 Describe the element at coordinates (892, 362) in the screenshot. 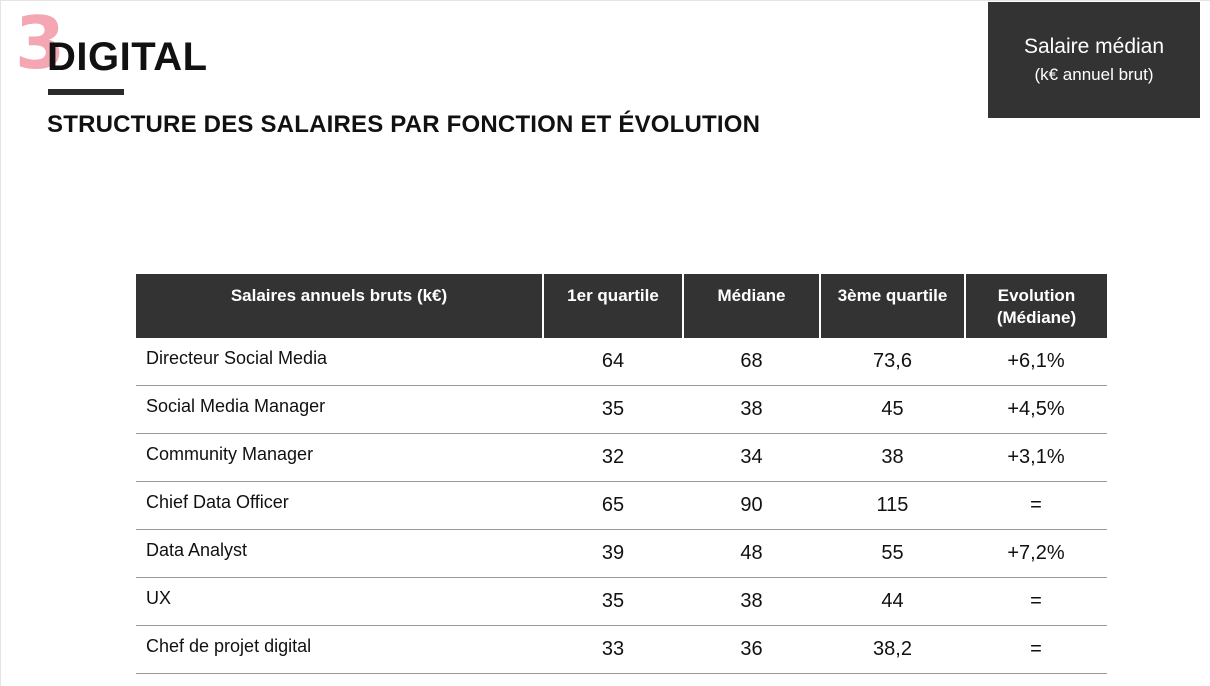

I see `cell-q3: 73,6` at that location.